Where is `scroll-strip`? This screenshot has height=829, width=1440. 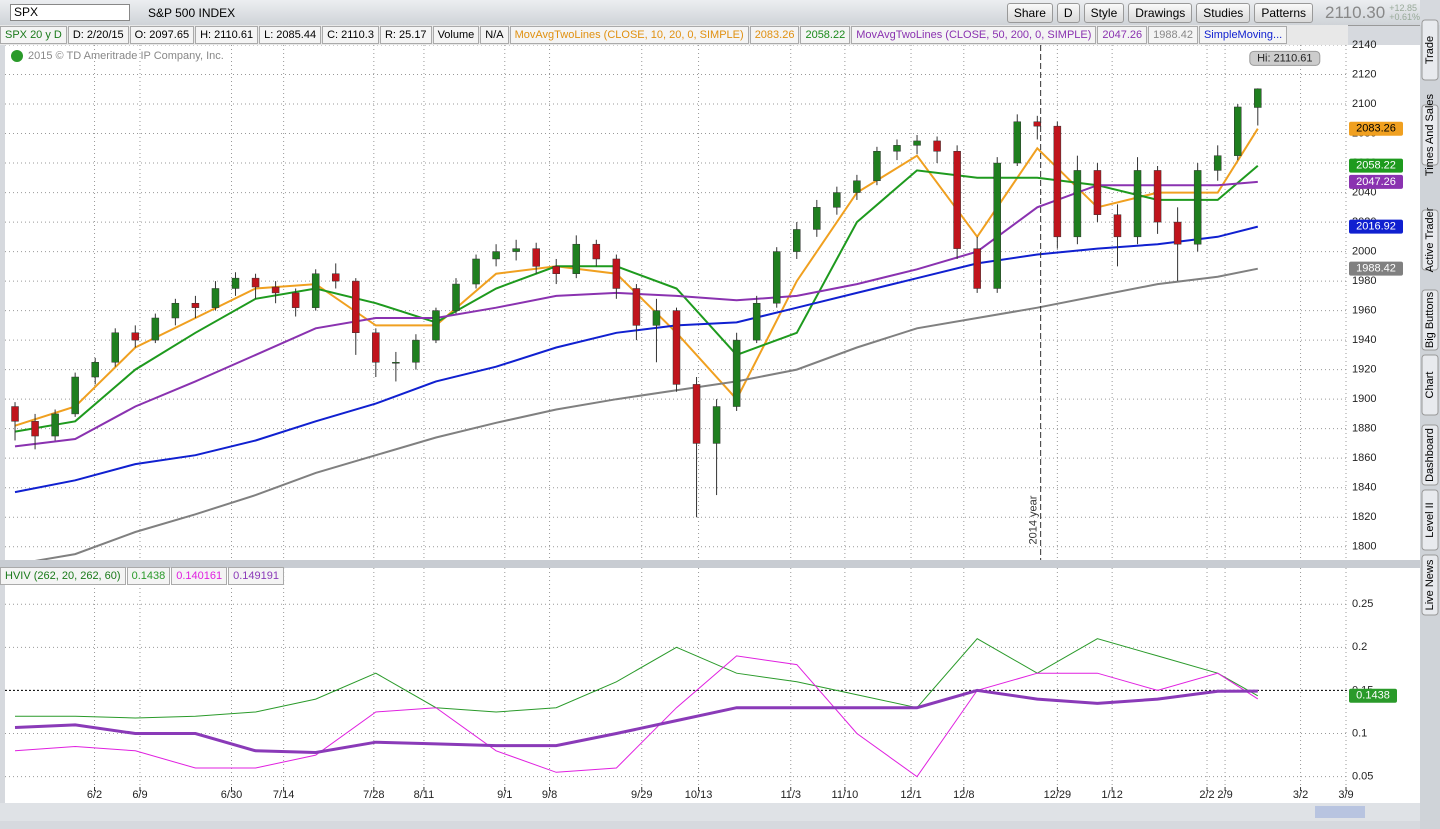
scroll-strip is located at coordinates (710, 812).